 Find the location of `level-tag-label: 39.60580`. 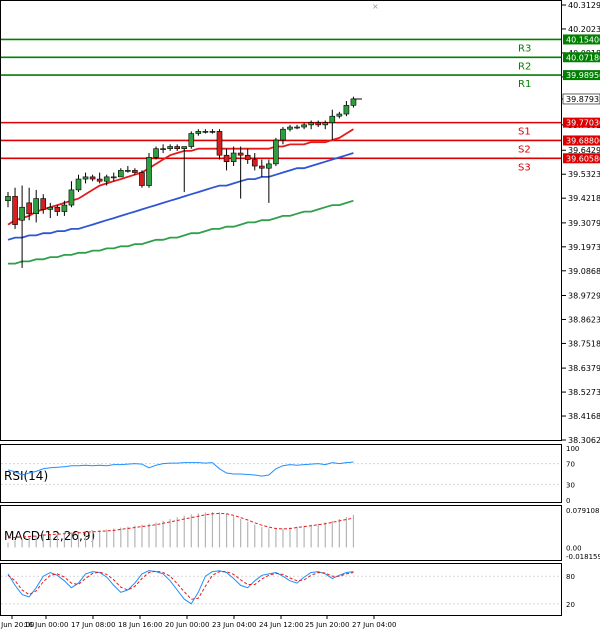

level-tag-label: 39.60580 is located at coordinates (583, 158).